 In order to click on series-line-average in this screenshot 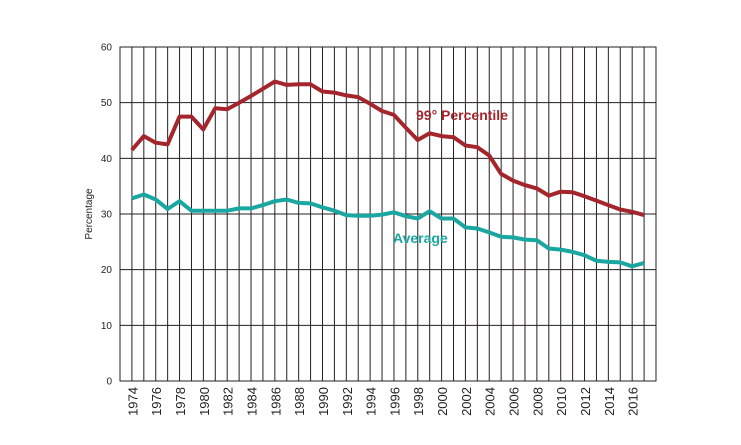, I will do `click(388, 230)`.